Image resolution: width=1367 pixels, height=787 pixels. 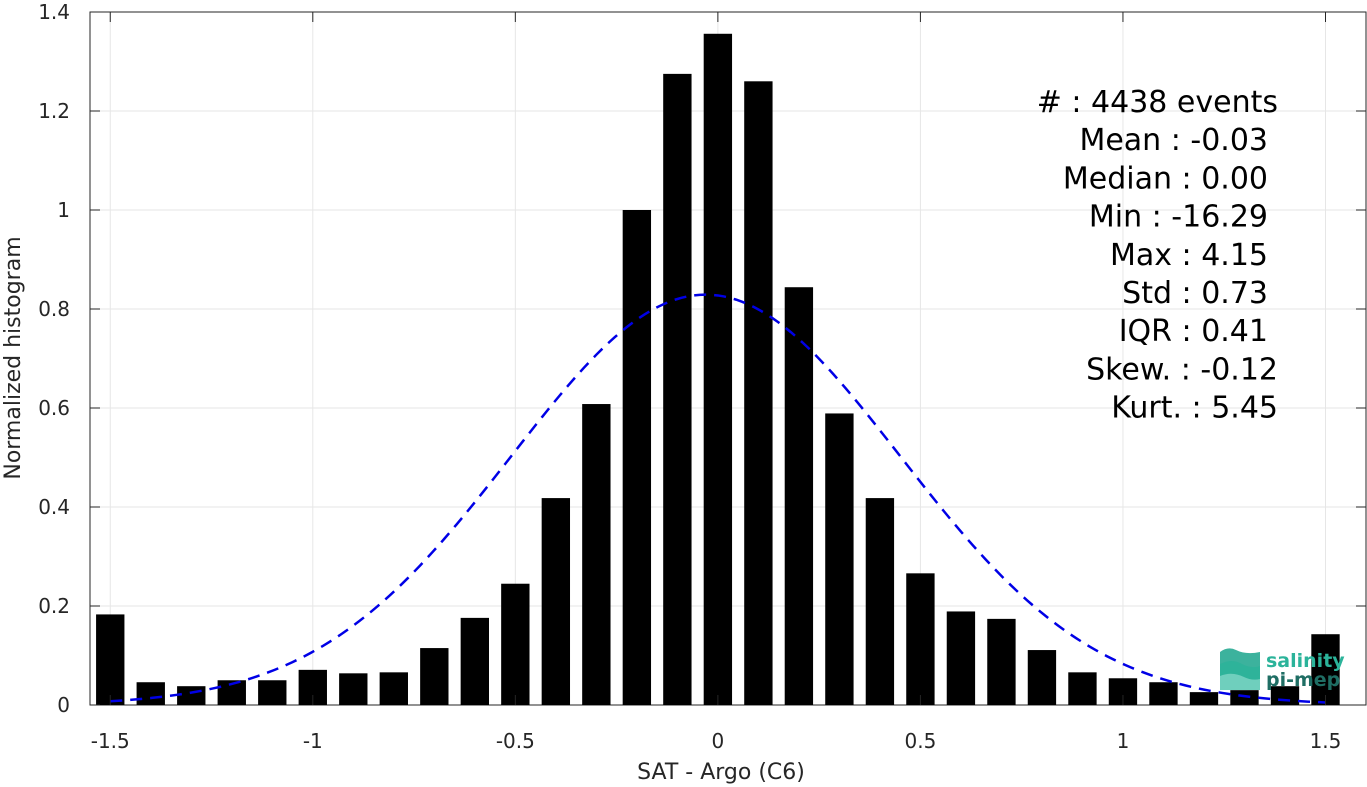 I want to click on y-tick-label: 1.4, so click(x=54, y=12).